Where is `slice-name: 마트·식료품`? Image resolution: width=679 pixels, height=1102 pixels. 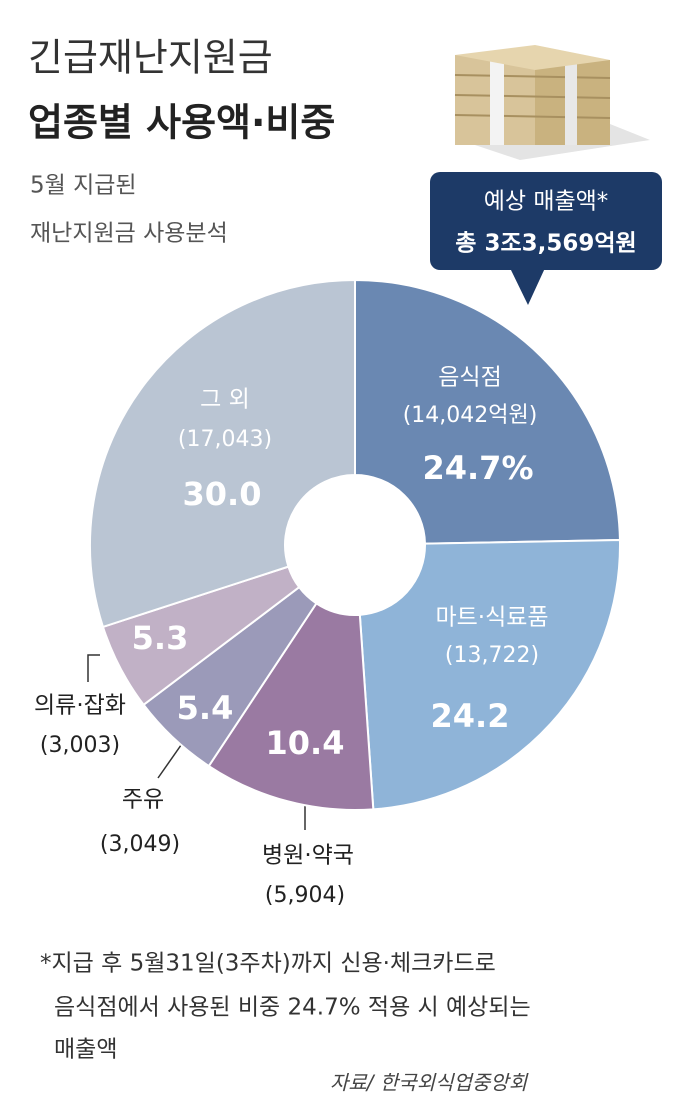
slice-name: 마트·식료품 is located at coordinates (491, 618).